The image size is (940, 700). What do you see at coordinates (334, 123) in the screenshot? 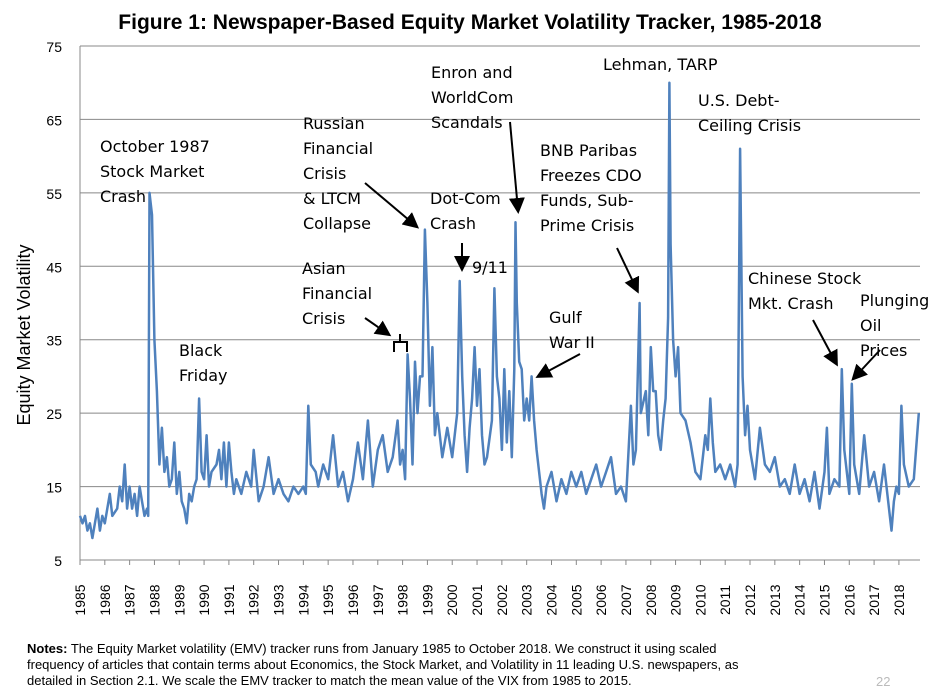
I see `annotation-line: Russian` at bounding box center [334, 123].